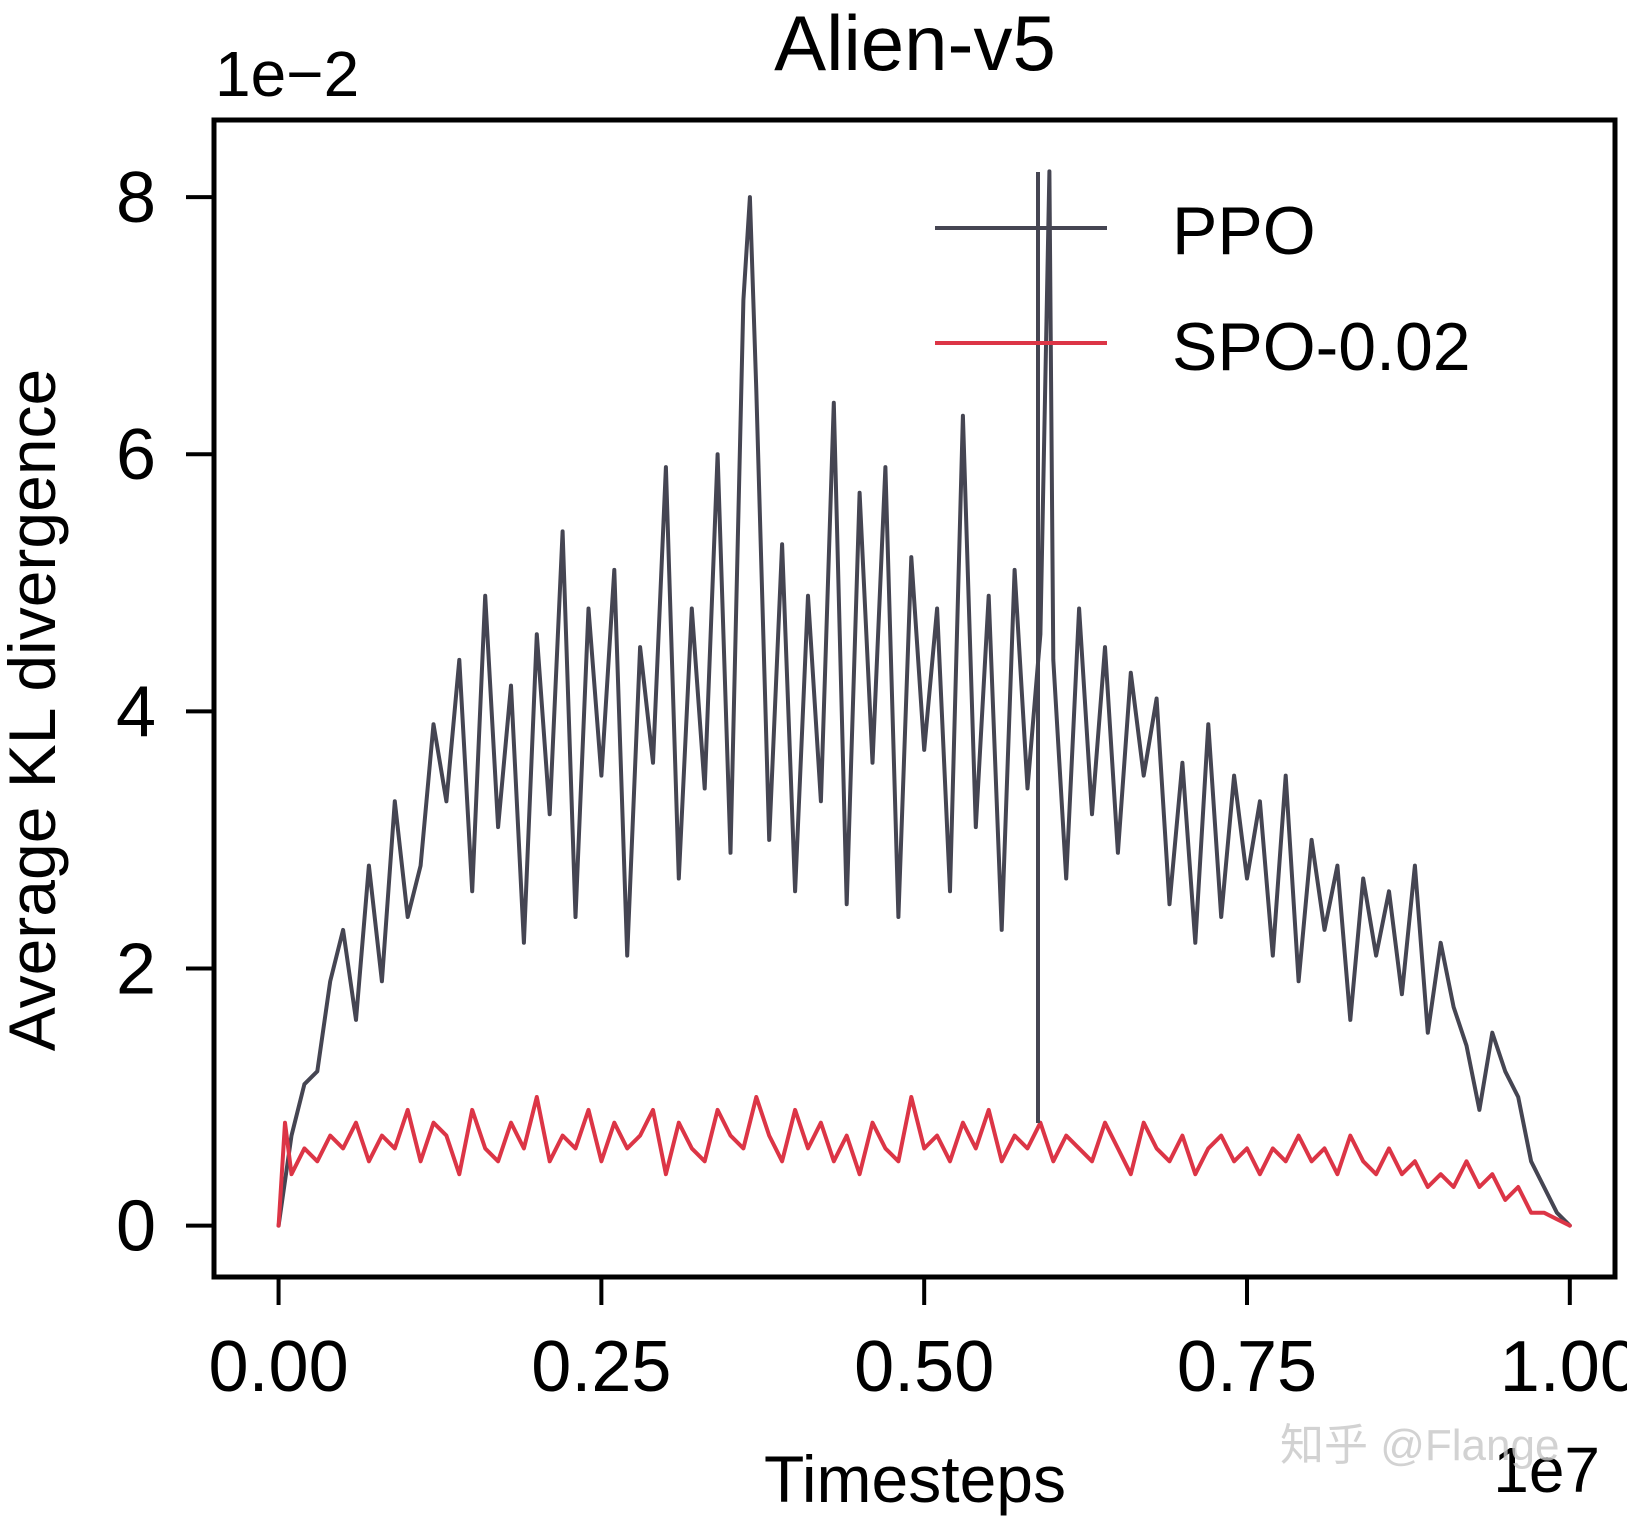  Describe the element at coordinates (136, 1227) in the screenshot. I see `y-tick-label: 0` at that location.